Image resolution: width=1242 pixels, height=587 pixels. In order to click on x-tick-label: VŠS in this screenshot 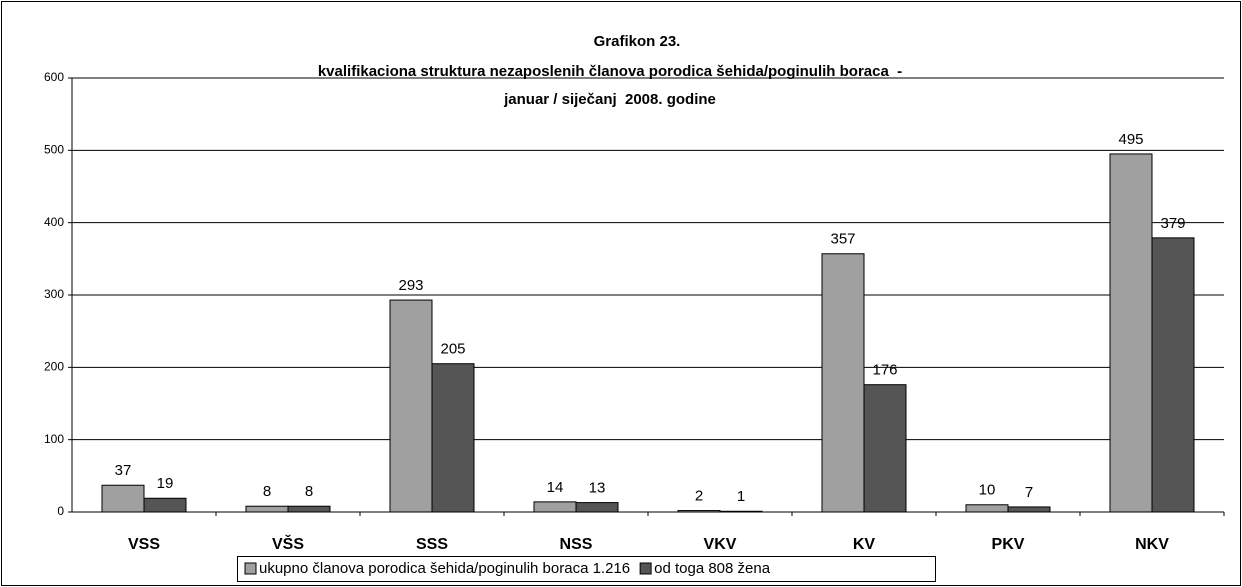, I will do `click(288, 543)`.